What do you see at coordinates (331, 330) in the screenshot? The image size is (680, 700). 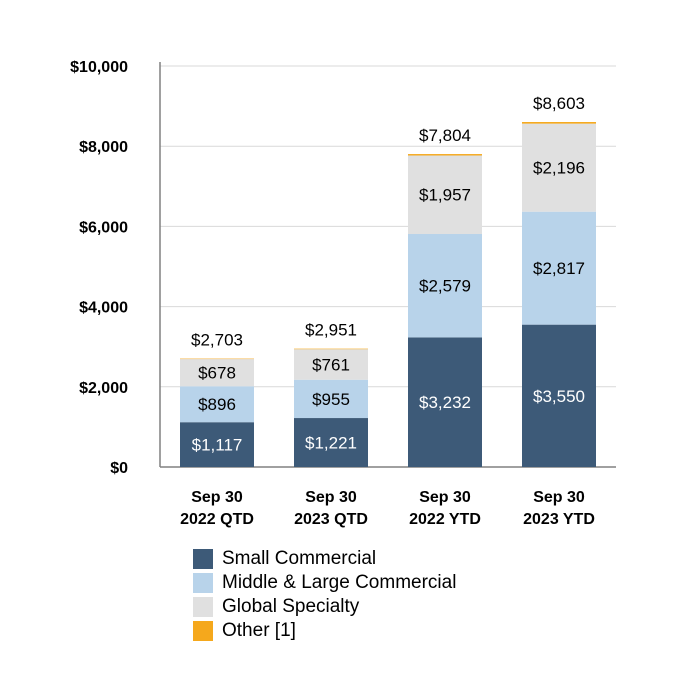 I see `total-label: $2,951` at bounding box center [331, 330].